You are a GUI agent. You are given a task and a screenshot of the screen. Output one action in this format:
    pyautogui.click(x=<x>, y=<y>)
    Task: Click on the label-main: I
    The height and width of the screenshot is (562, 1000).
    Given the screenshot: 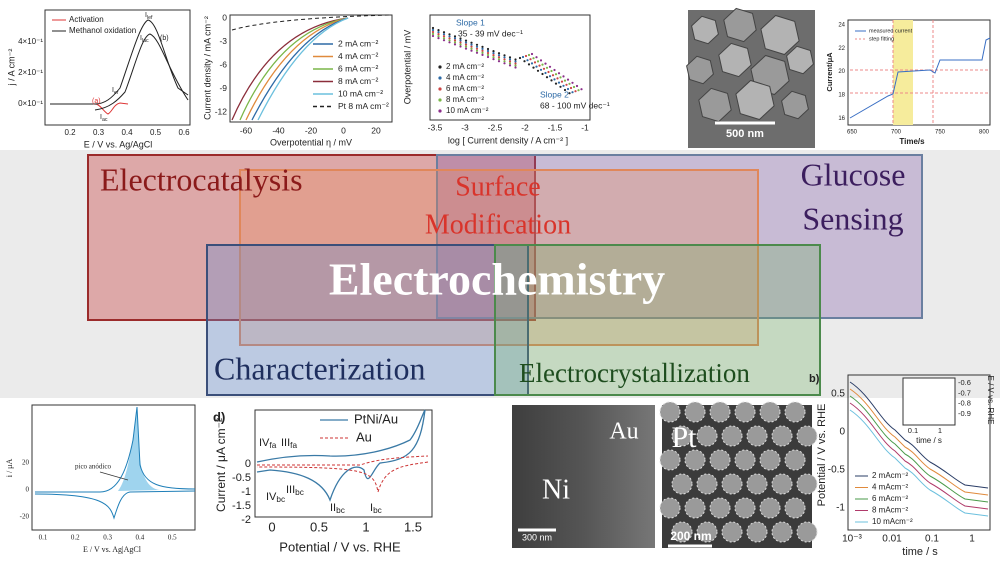 What is the action you would take?
    pyautogui.click(x=371, y=508)
    